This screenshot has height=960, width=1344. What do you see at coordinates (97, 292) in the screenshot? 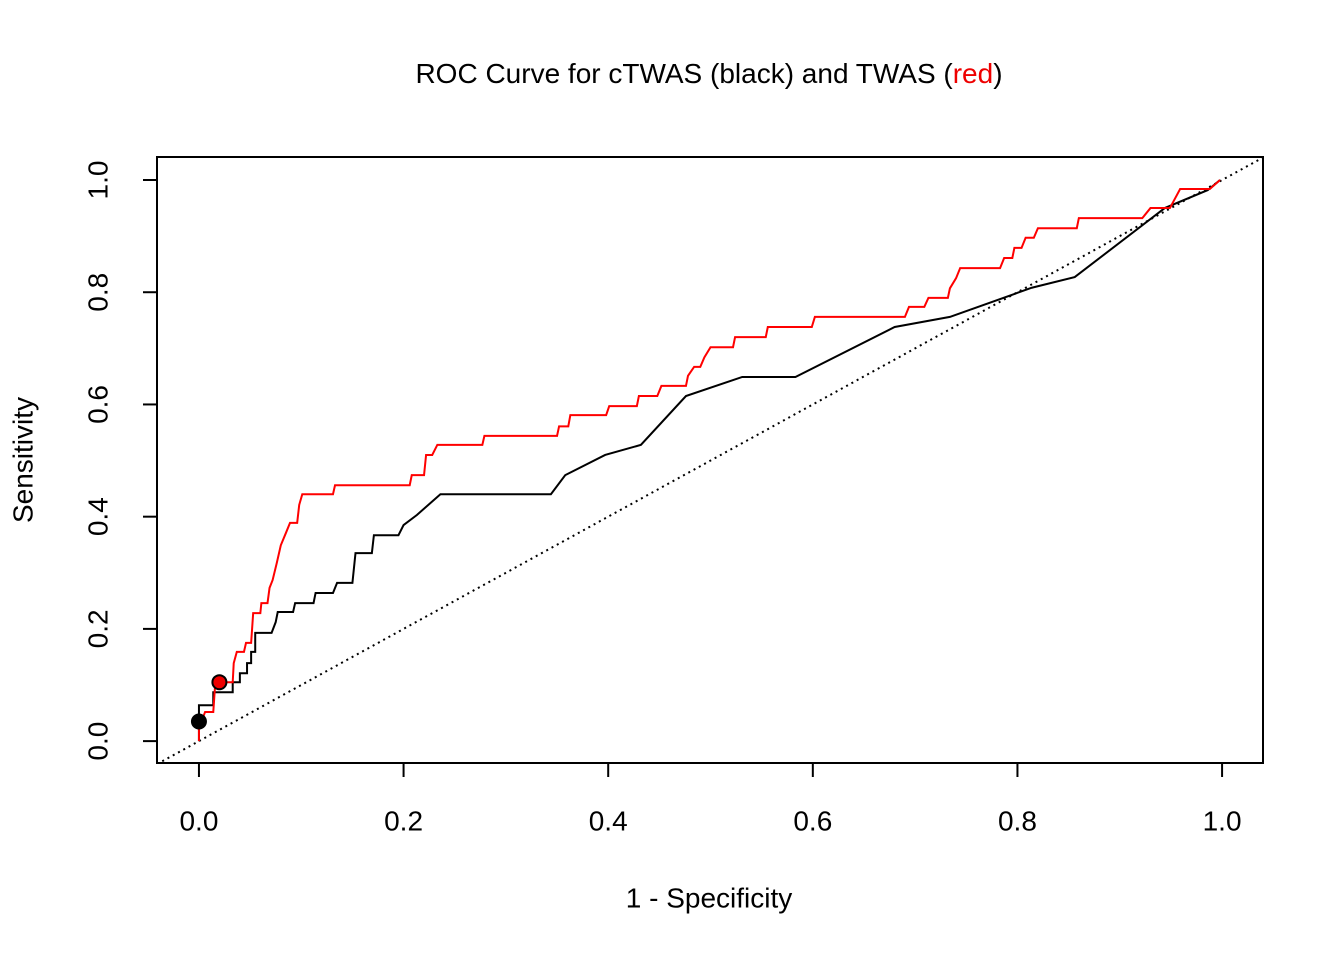
I see `y-tick-label: 0.8` at bounding box center [97, 292].